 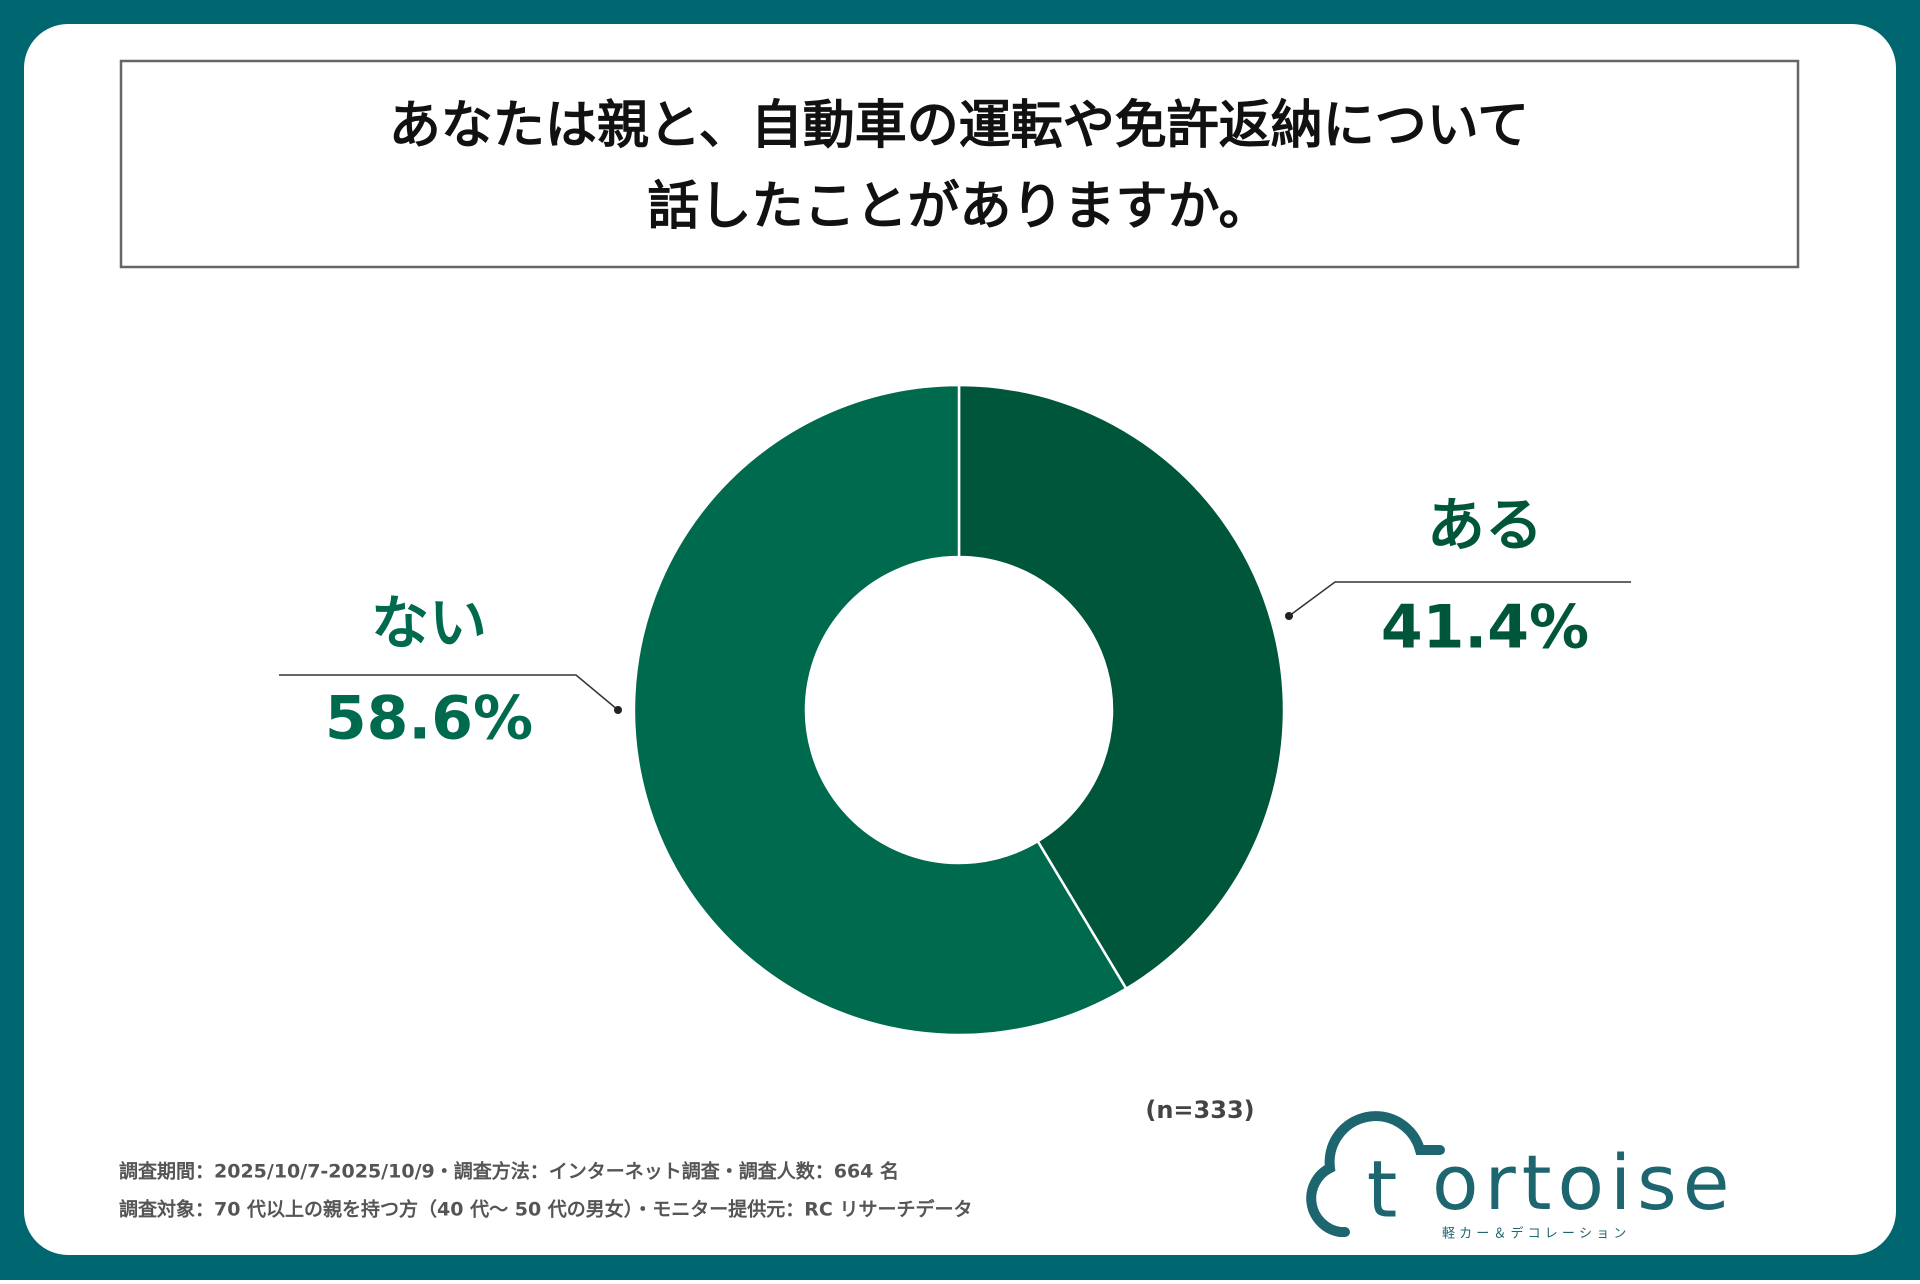 What do you see at coordinates (1485, 628) in the screenshot?
I see `value-label: 41.4%` at bounding box center [1485, 628].